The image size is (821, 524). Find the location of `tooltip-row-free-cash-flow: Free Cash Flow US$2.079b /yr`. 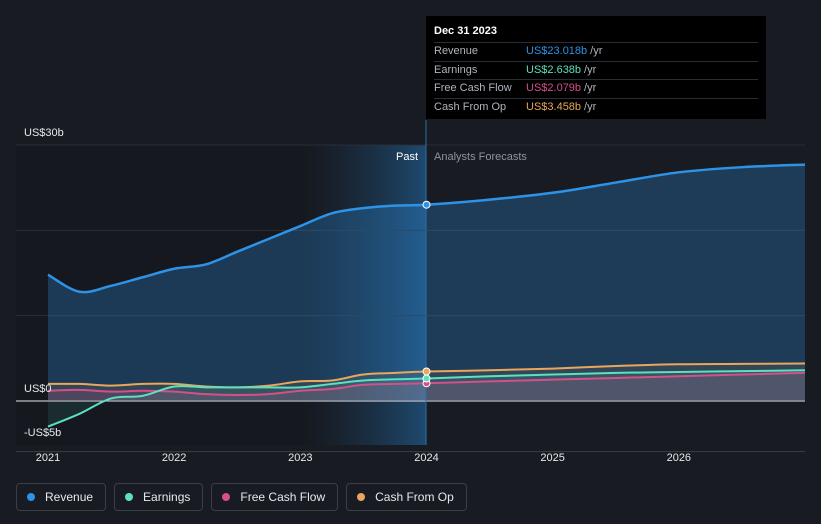

tooltip-row-free-cash-flow: Free Cash Flow US$2.079b /yr is located at coordinates (596, 88).